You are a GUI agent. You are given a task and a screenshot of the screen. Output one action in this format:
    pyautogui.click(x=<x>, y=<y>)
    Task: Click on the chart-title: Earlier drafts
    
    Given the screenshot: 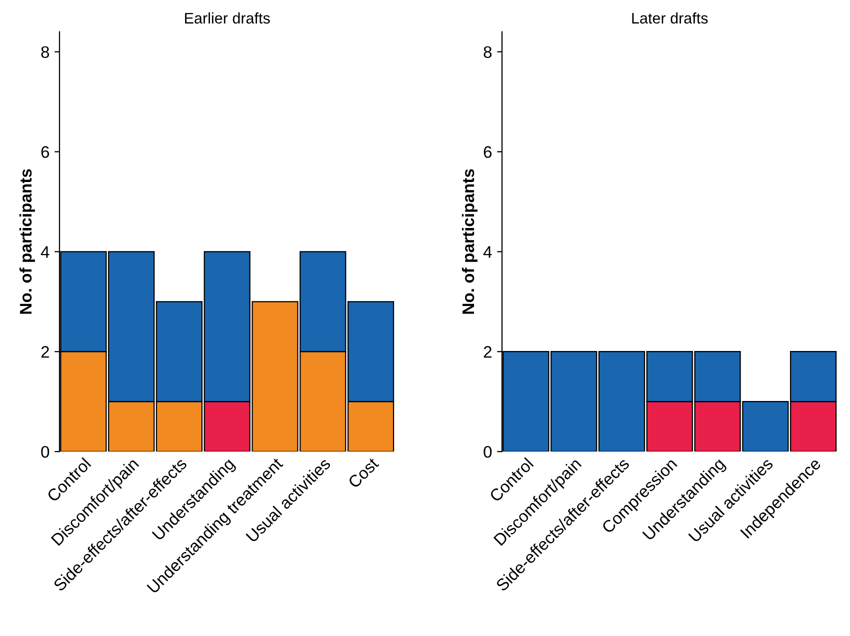 What is the action you would take?
    pyautogui.click(x=227, y=18)
    